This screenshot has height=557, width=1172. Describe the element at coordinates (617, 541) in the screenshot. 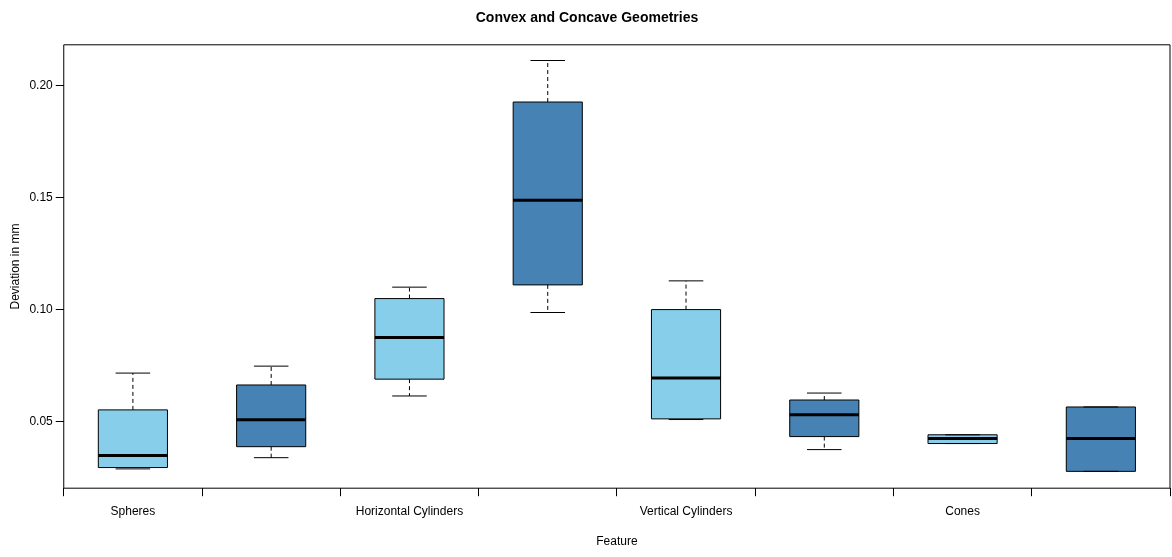

I see `x-axis-title: Feature` at that location.